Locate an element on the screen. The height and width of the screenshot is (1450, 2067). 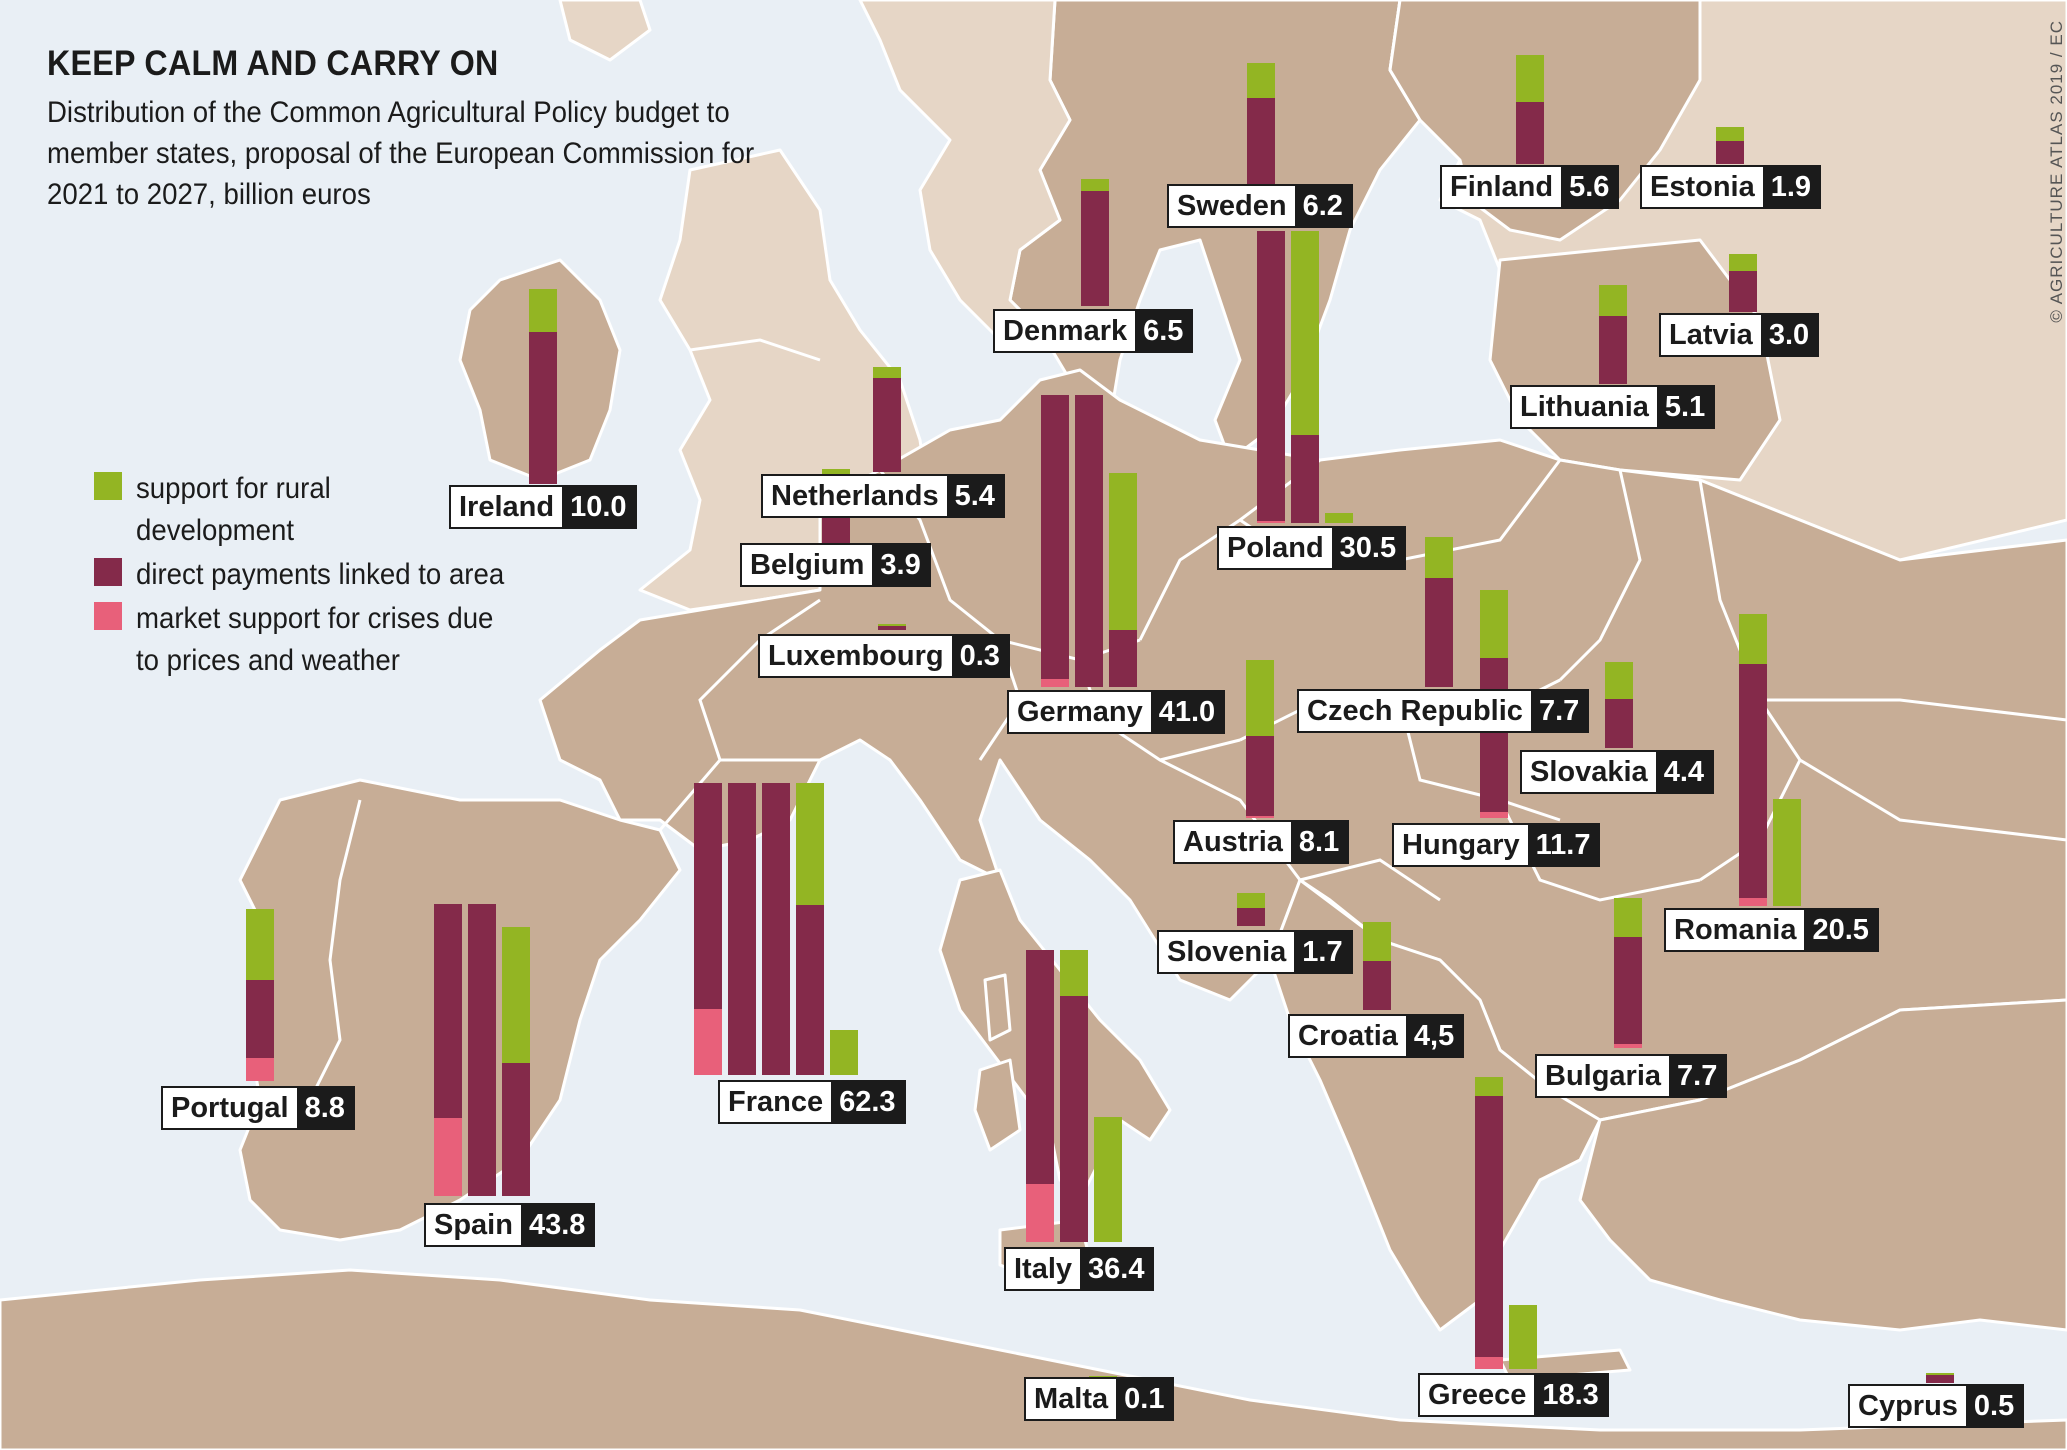
bar-romania-direct is located at coordinates (1753, 781).